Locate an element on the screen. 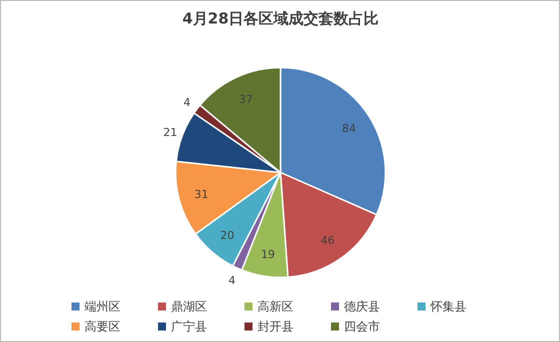 The height and width of the screenshot is (342, 560). legend-label: 四会市 is located at coordinates (362, 327).